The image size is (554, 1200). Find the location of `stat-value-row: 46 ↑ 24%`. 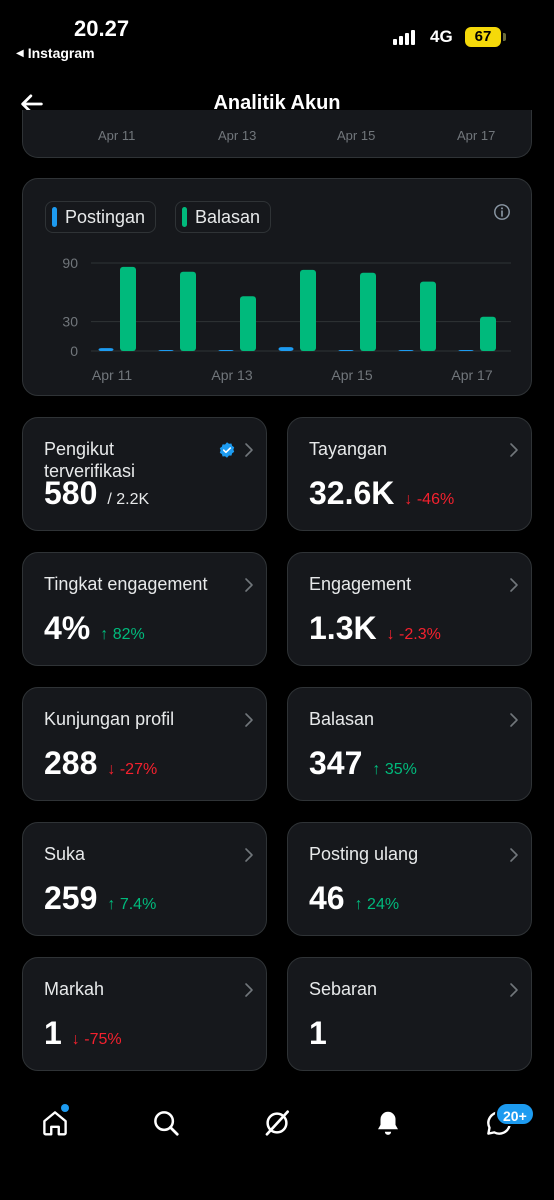

stat-value-row: 46 ↑ 24% is located at coordinates (354, 898).